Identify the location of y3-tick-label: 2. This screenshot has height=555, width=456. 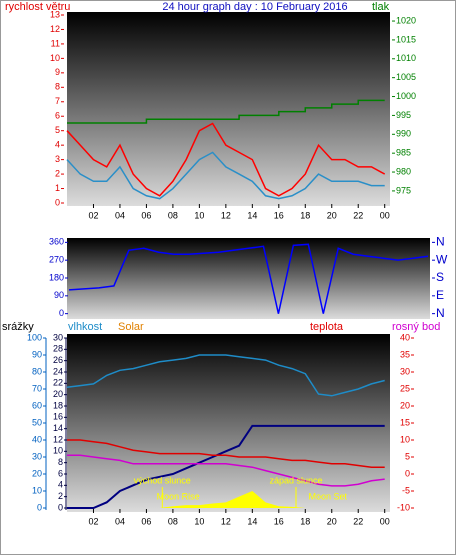
(60, 496).